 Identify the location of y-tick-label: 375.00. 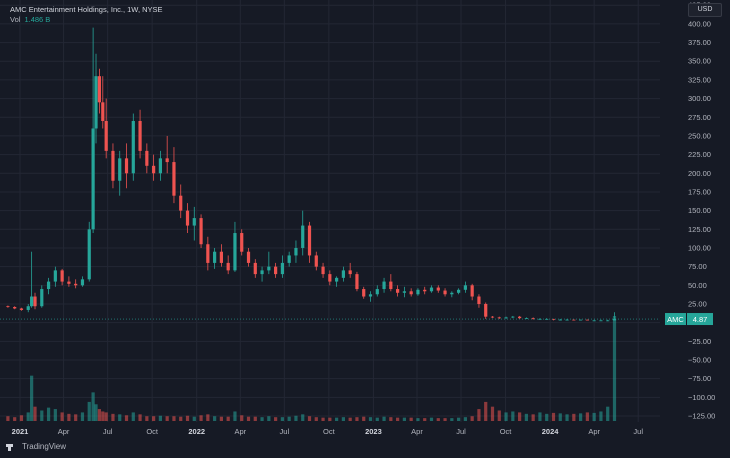
(699, 42).